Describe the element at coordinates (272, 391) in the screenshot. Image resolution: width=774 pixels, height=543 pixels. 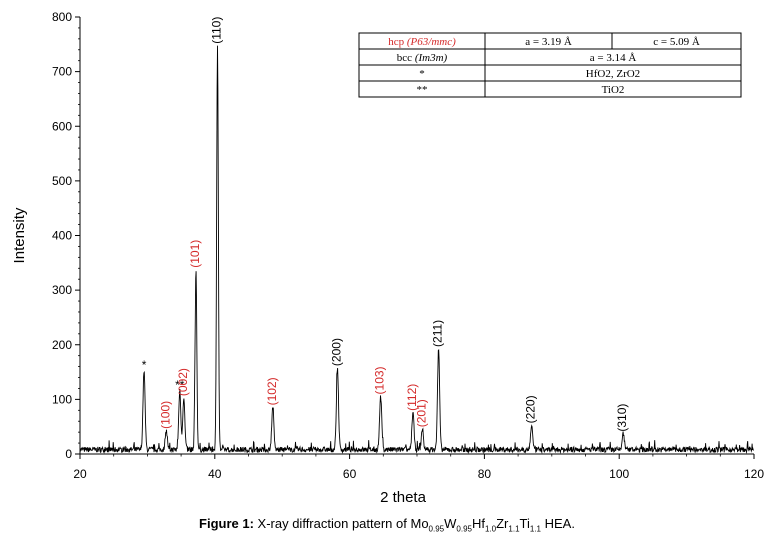
I see `peak-label: (102)` at that location.